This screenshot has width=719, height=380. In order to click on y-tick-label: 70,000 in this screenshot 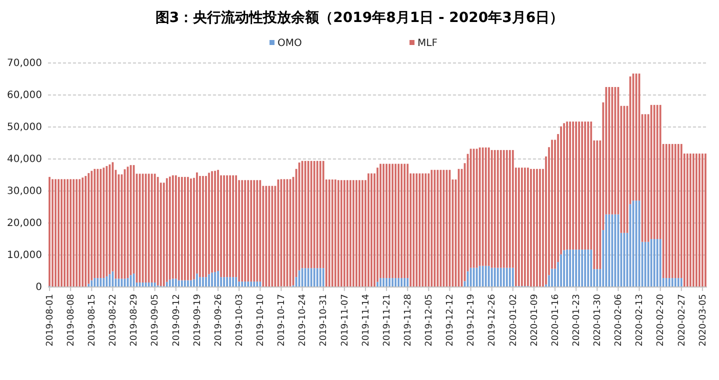, I will do `click(24, 64)`.